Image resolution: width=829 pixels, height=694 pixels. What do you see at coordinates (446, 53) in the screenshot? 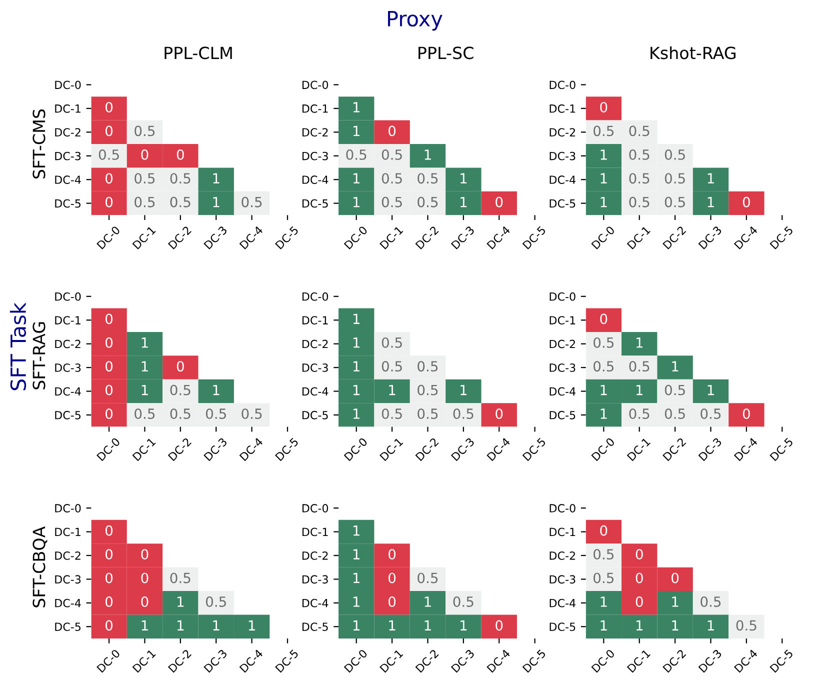
I see `chart-title: PPL-SC` at bounding box center [446, 53].